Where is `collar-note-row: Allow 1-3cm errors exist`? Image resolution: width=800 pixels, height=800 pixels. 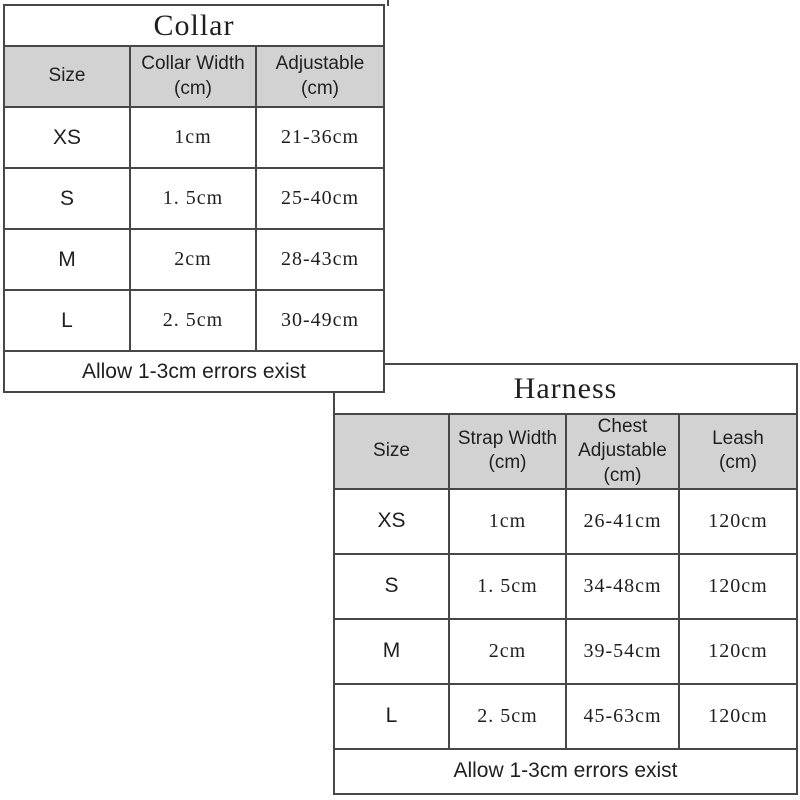 collar-note-row: Allow 1-3cm errors exist is located at coordinates (194, 371).